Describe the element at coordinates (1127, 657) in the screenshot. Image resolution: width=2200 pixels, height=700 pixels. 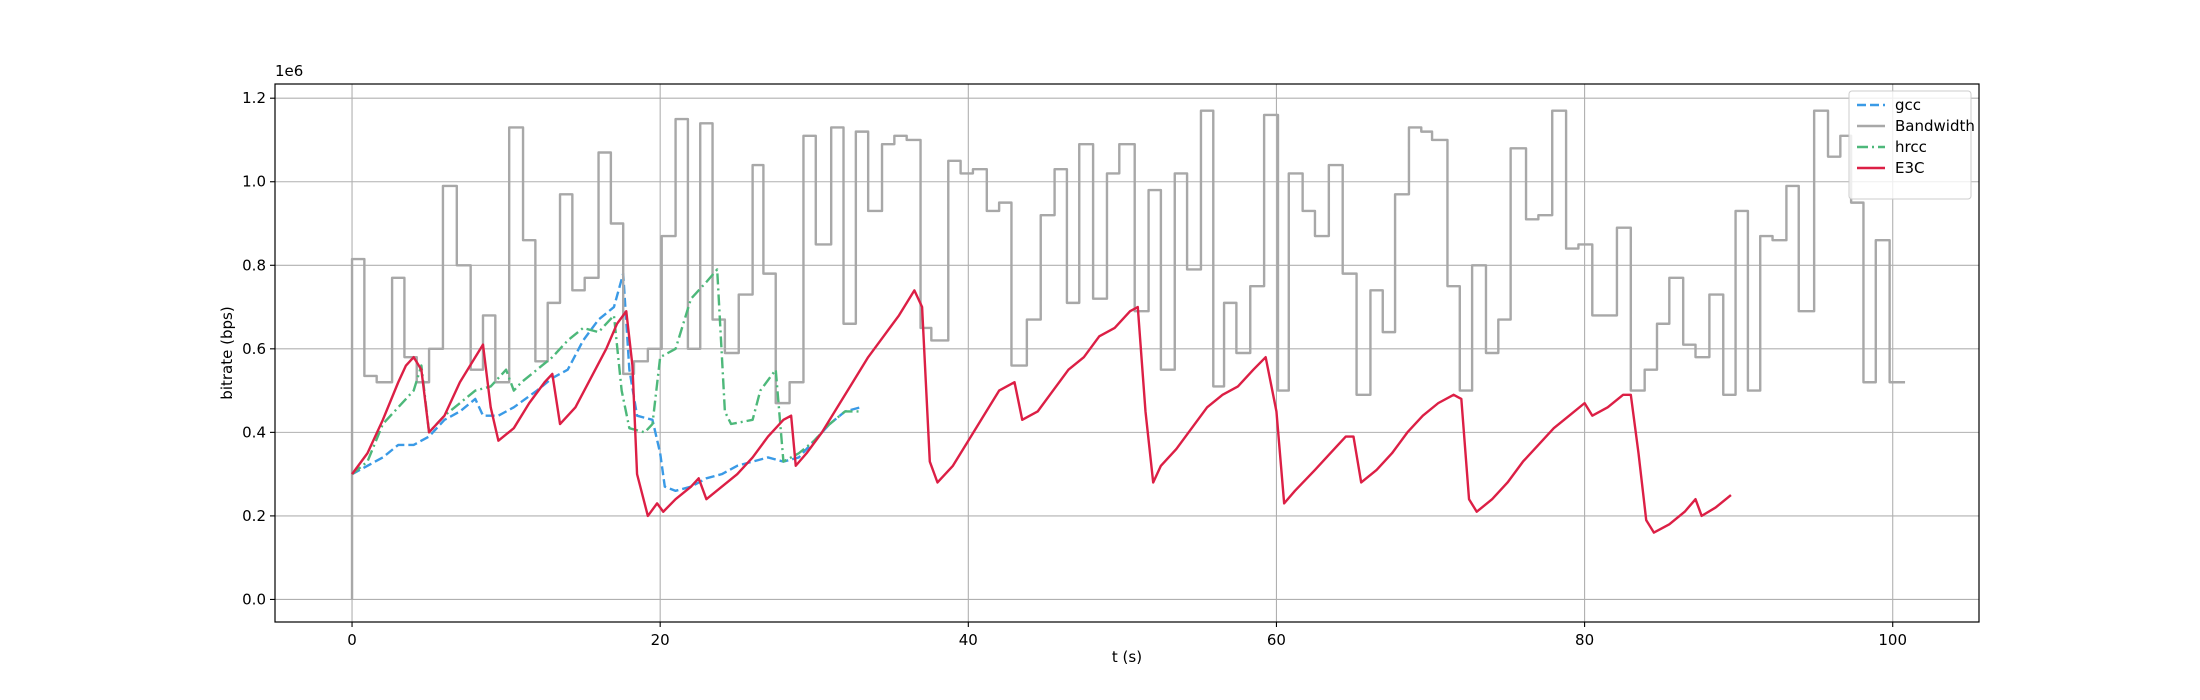
I see `x-axis-label: t (s)` at that location.